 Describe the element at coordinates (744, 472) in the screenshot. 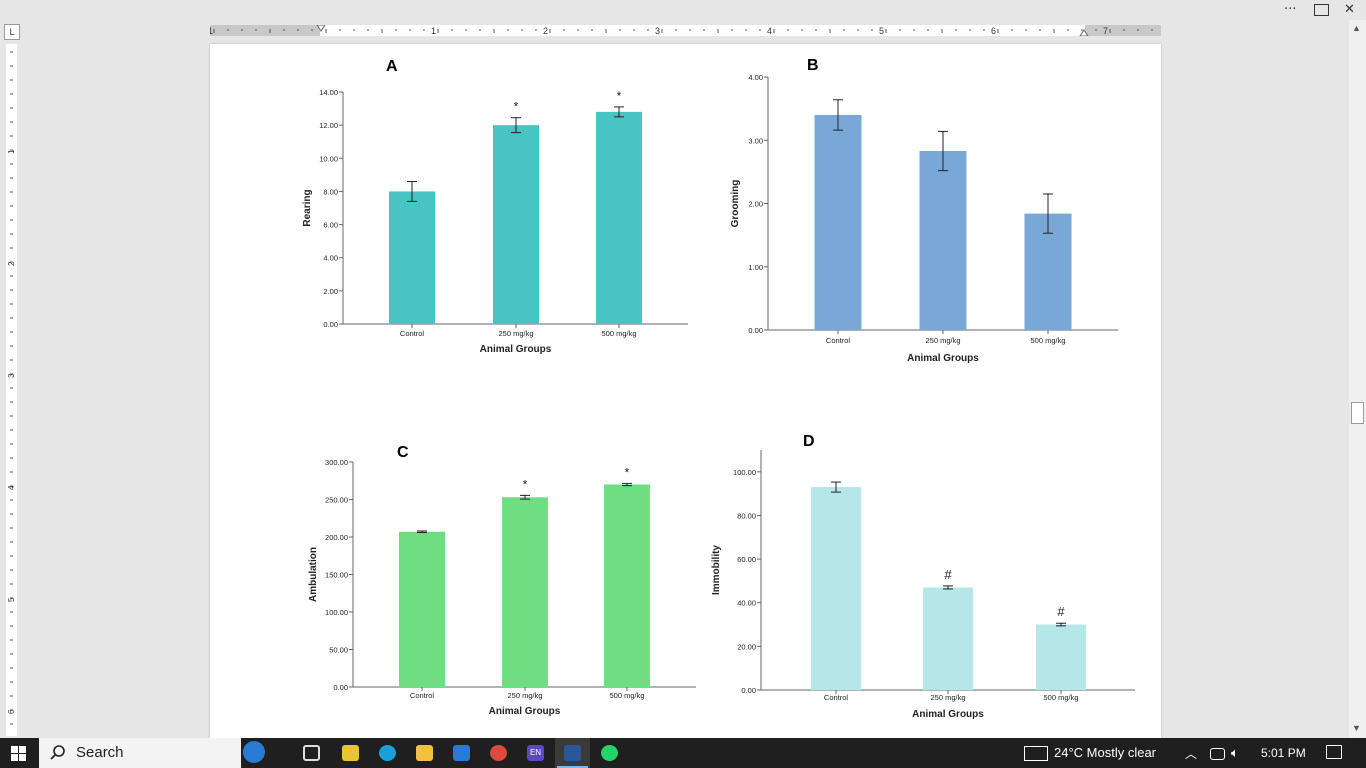

I see `y-tick-label: 100.00` at that location.